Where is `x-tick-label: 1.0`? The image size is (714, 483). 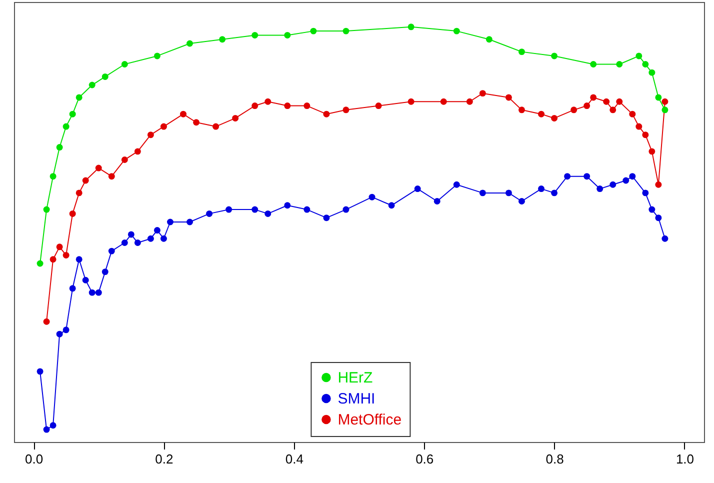 x-tick-label: 1.0 is located at coordinates (685, 459).